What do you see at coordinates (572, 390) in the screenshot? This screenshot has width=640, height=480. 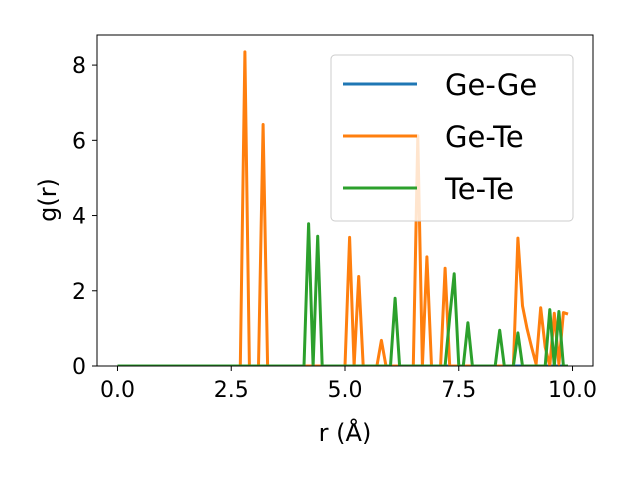 I see `x-tick-label: 10.0` at bounding box center [572, 390].